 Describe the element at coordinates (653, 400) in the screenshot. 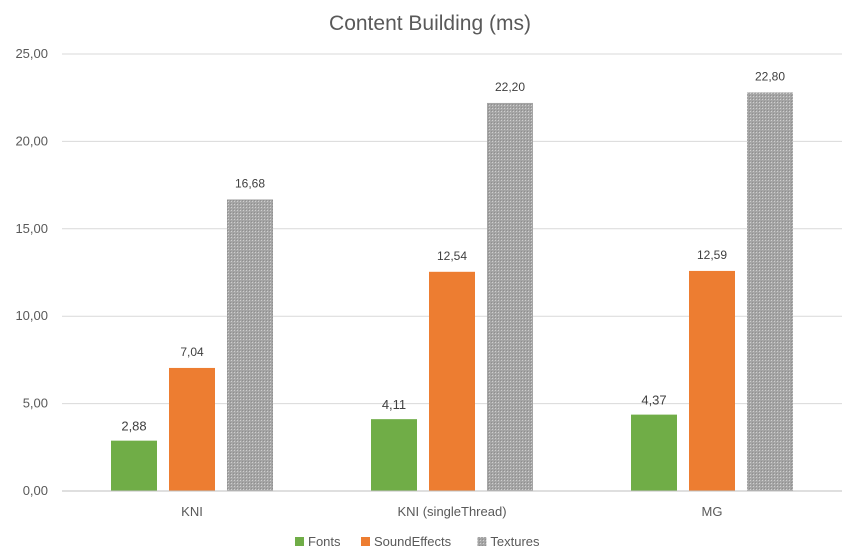

I see `data-label: 4,37` at that location.